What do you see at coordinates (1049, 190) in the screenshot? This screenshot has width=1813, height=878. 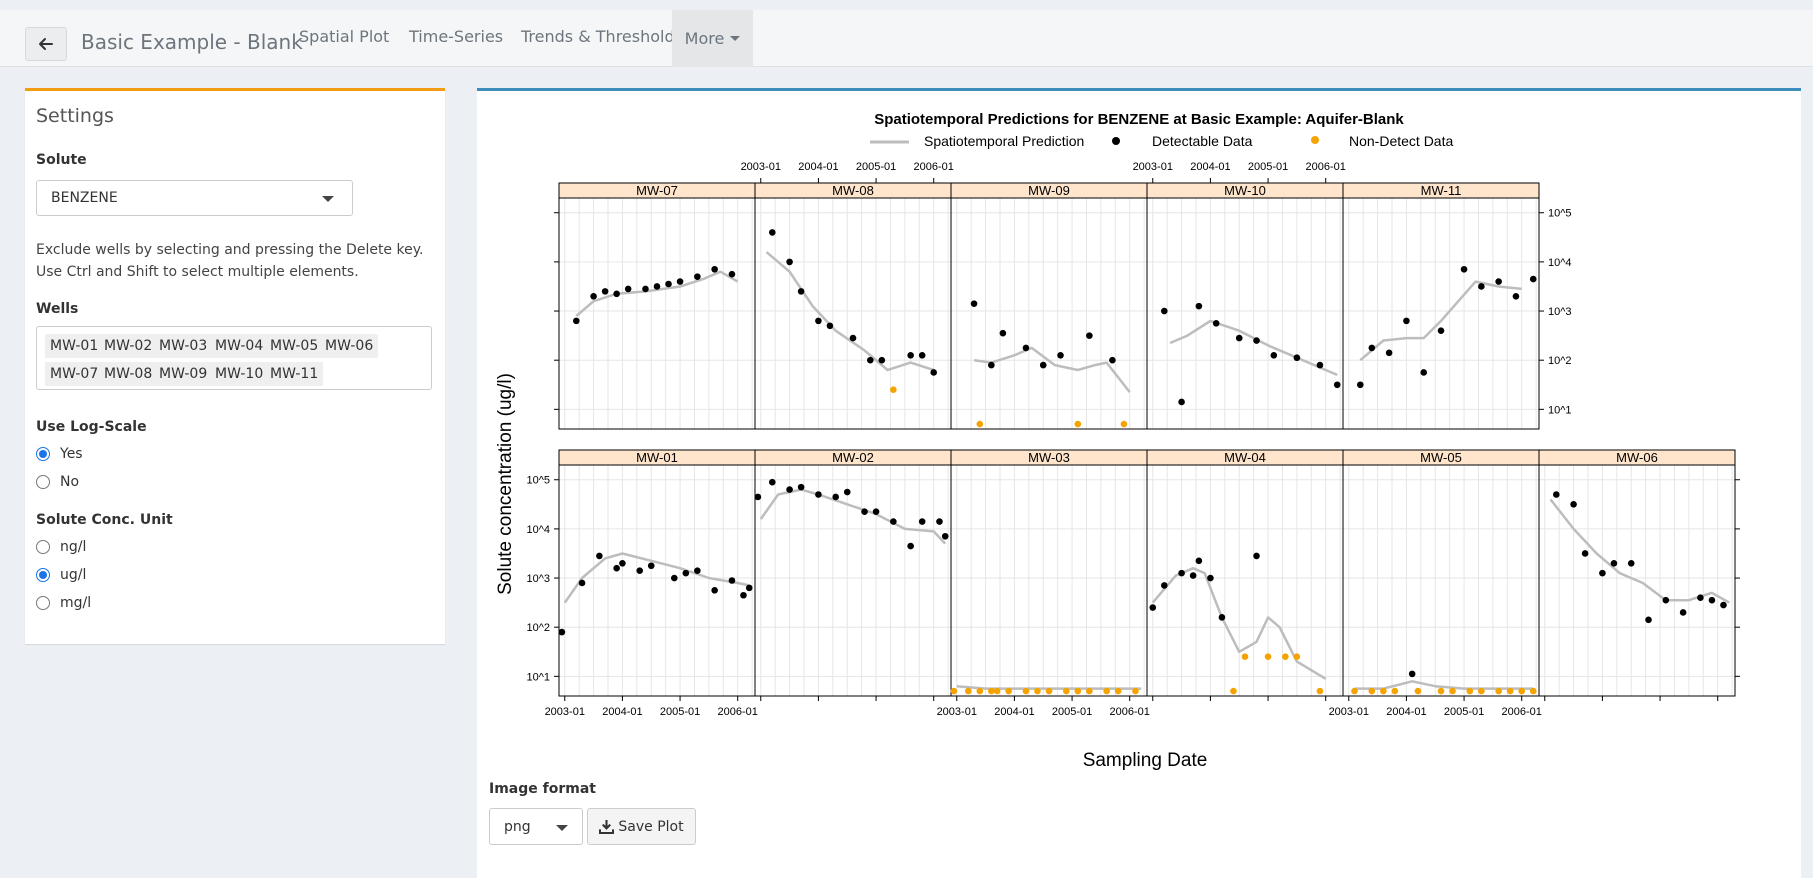 I see `panel-strip-label: MW-09` at bounding box center [1049, 190].